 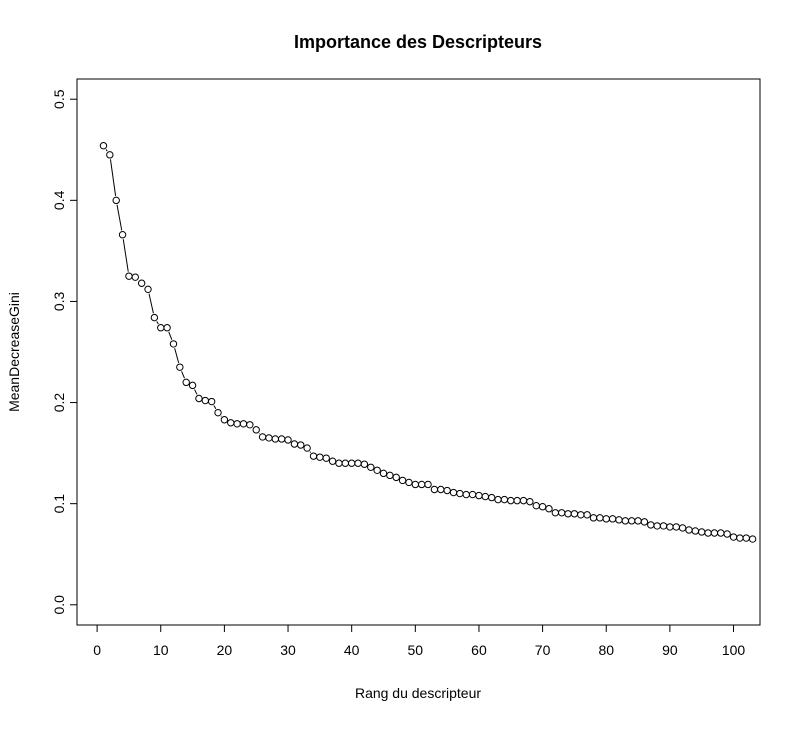 I want to click on x-tick-label: 10, so click(x=161, y=650).